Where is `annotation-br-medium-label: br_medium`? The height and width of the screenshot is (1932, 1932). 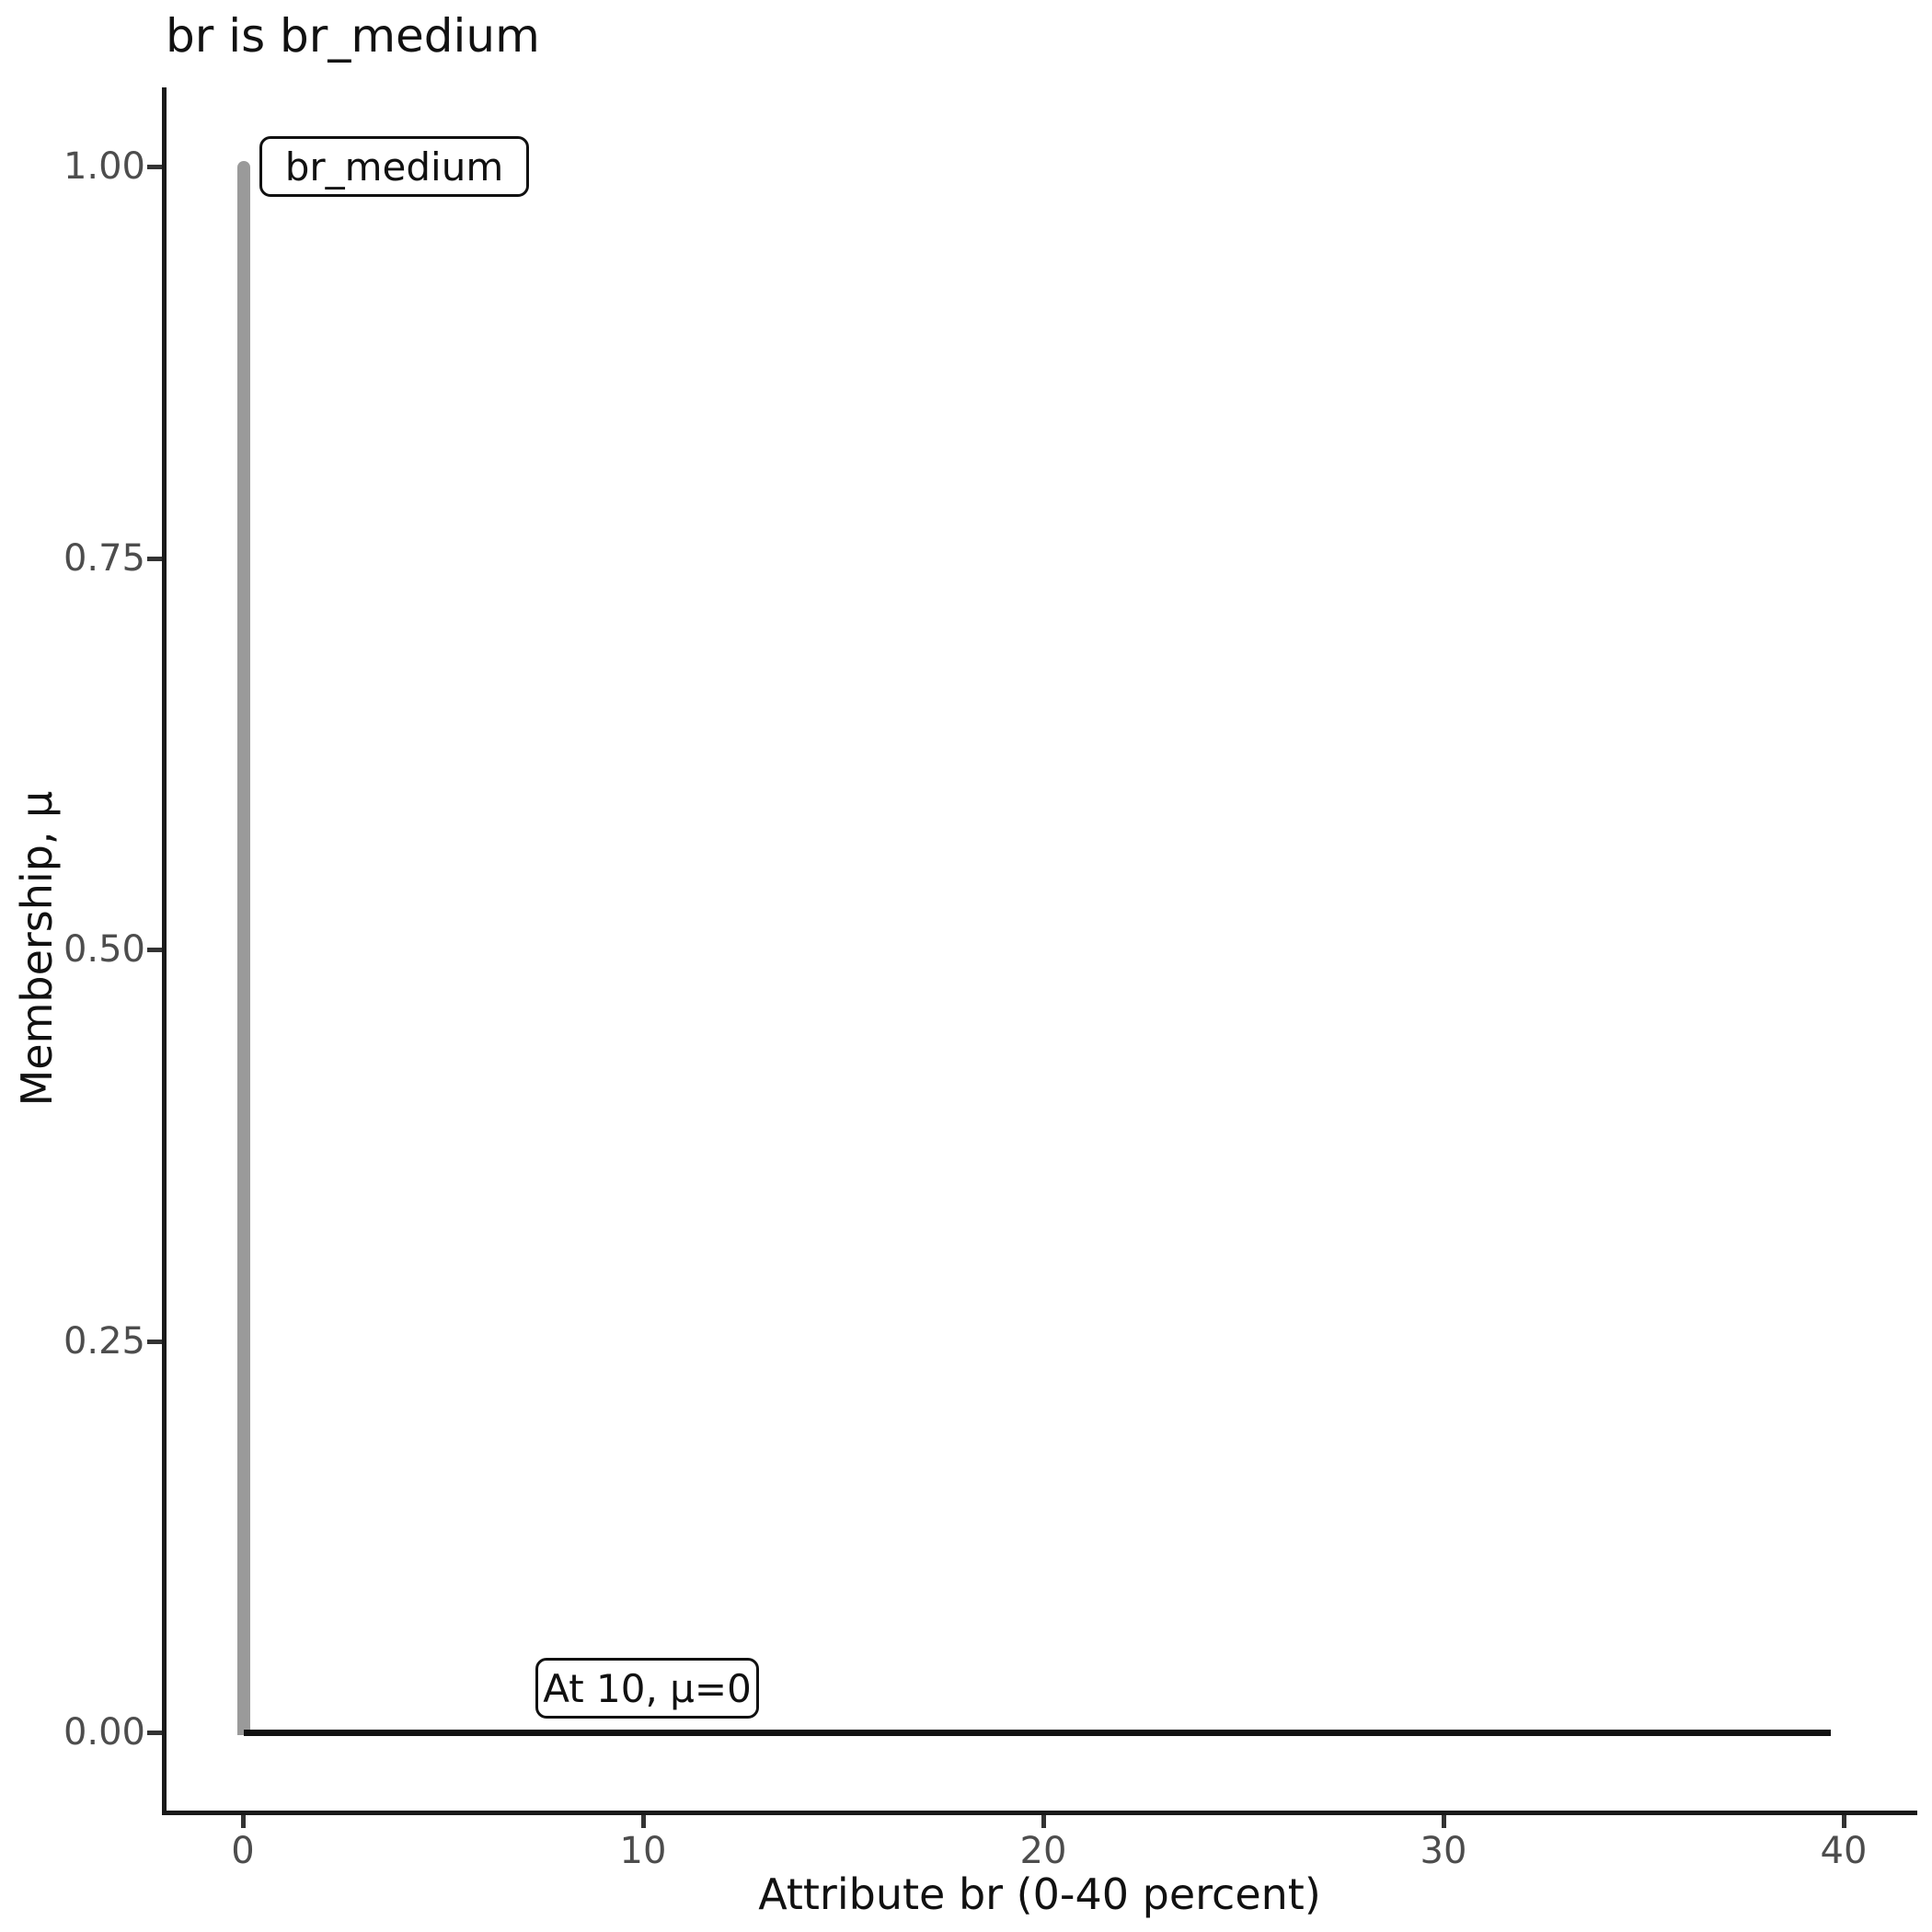
annotation-br-medium-label: br_medium is located at coordinates (394, 167).